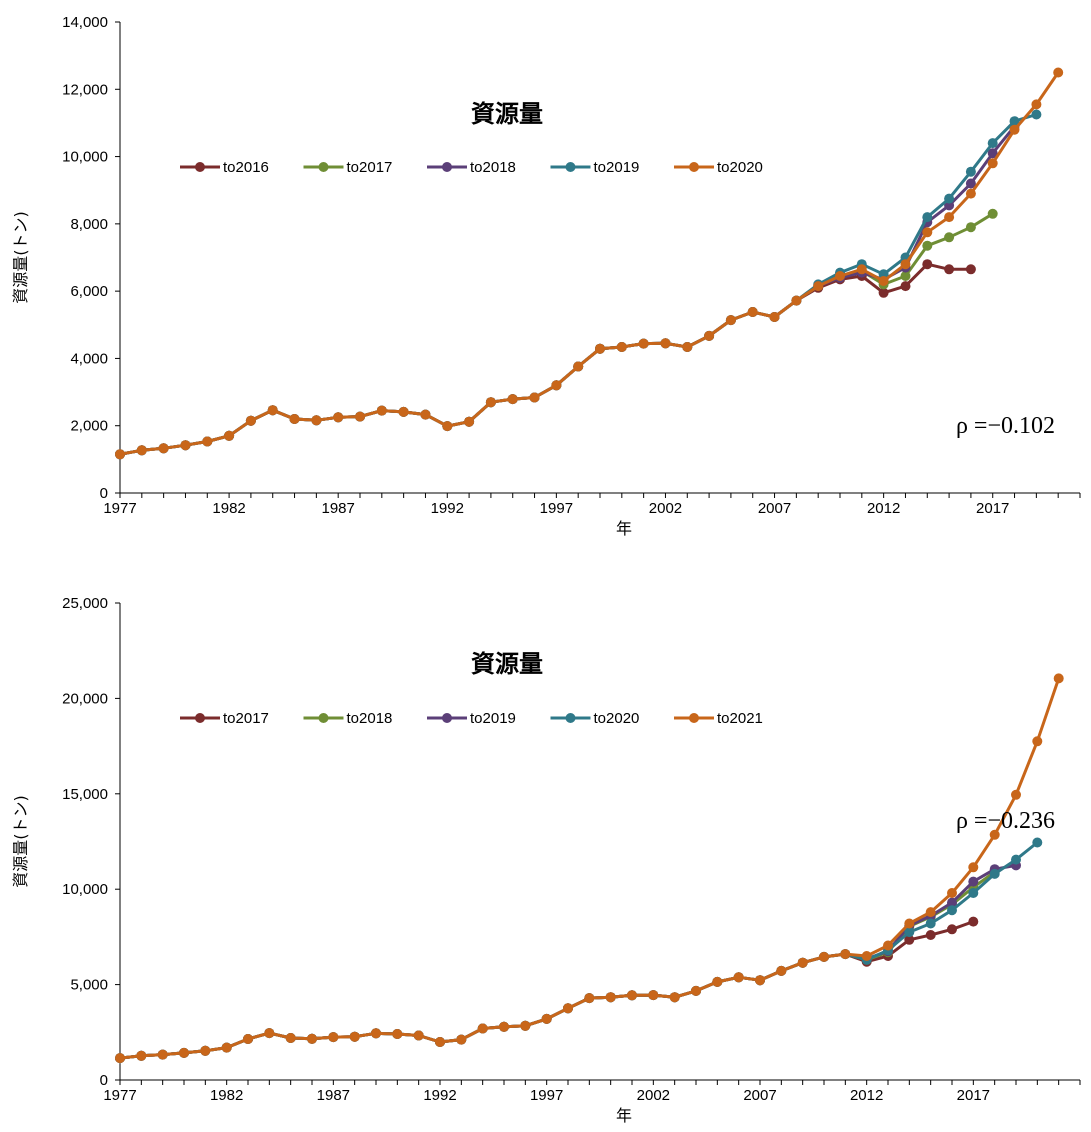  Describe the element at coordinates (89, 358) in the screenshot. I see `y-tick-label: 4,000` at that location.